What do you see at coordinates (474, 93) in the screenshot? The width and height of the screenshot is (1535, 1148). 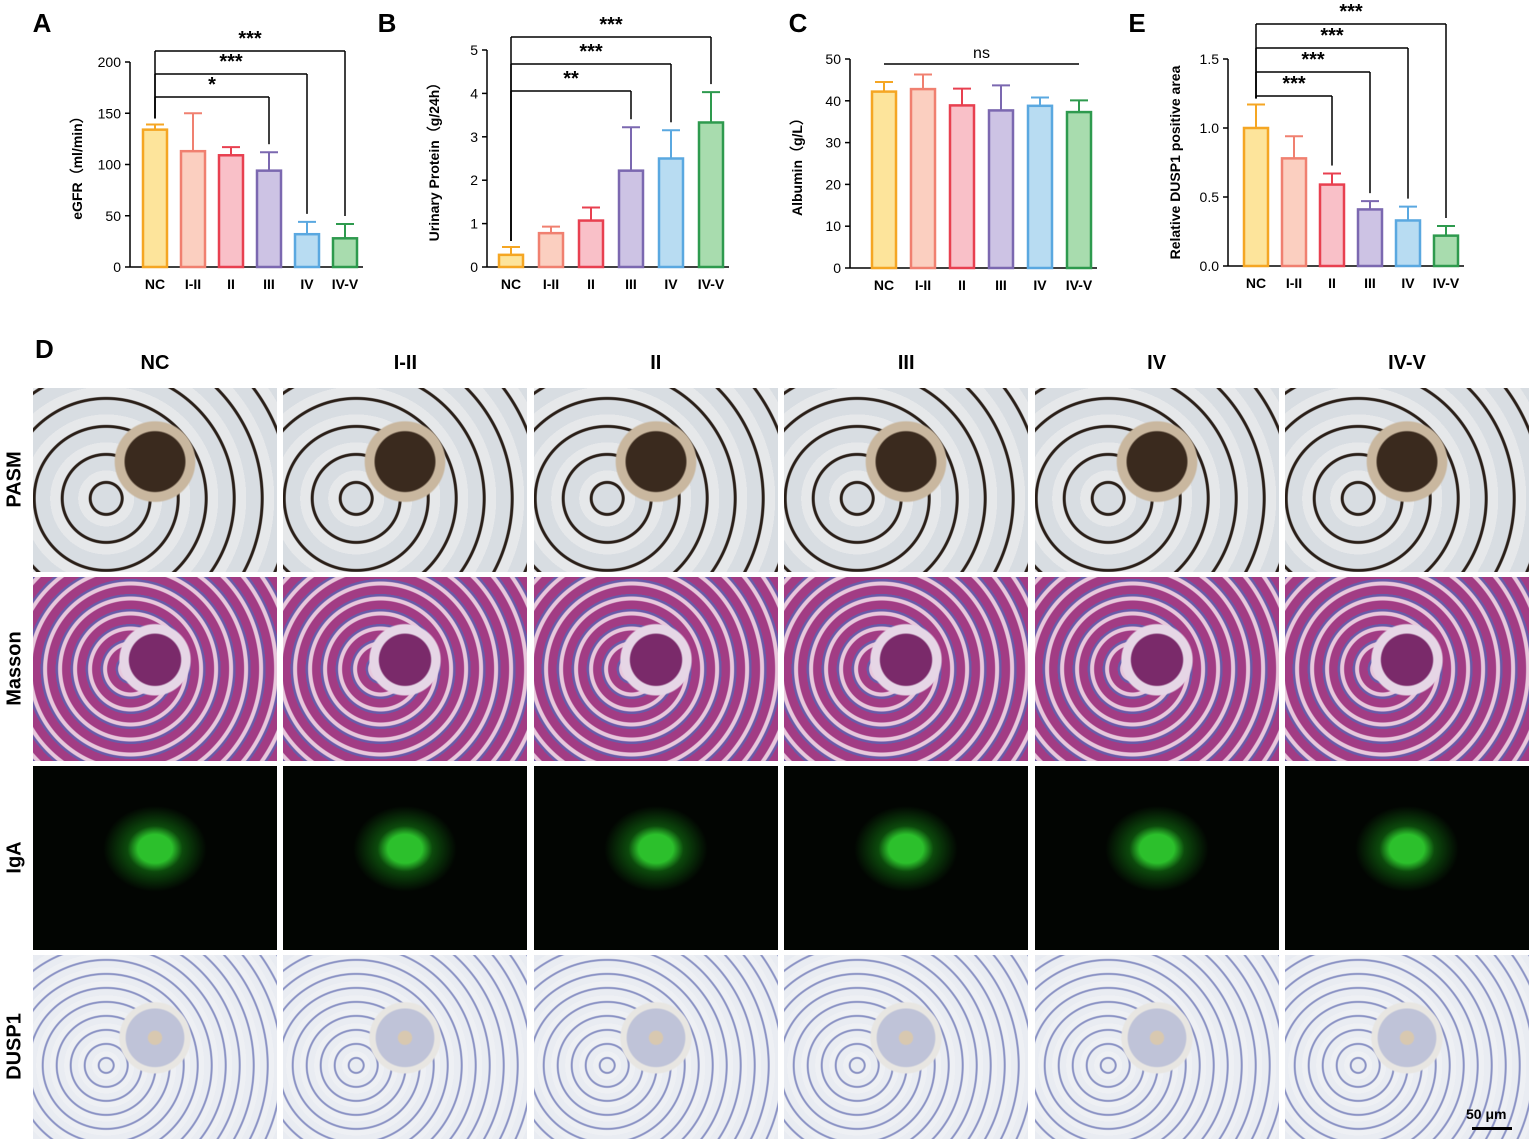 I see `y-tick-label: 4` at bounding box center [474, 93].